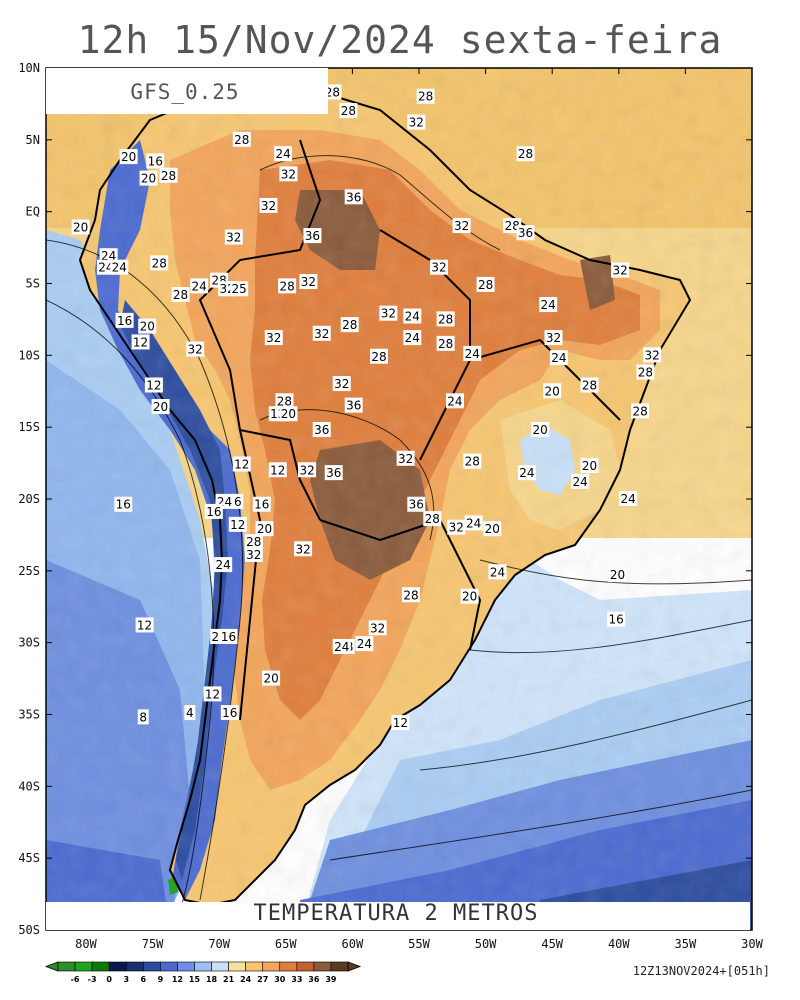 The image size is (800, 1000). What do you see at coordinates (686, 944) in the screenshot?
I see `lon-tick-label: 35W` at bounding box center [686, 944].